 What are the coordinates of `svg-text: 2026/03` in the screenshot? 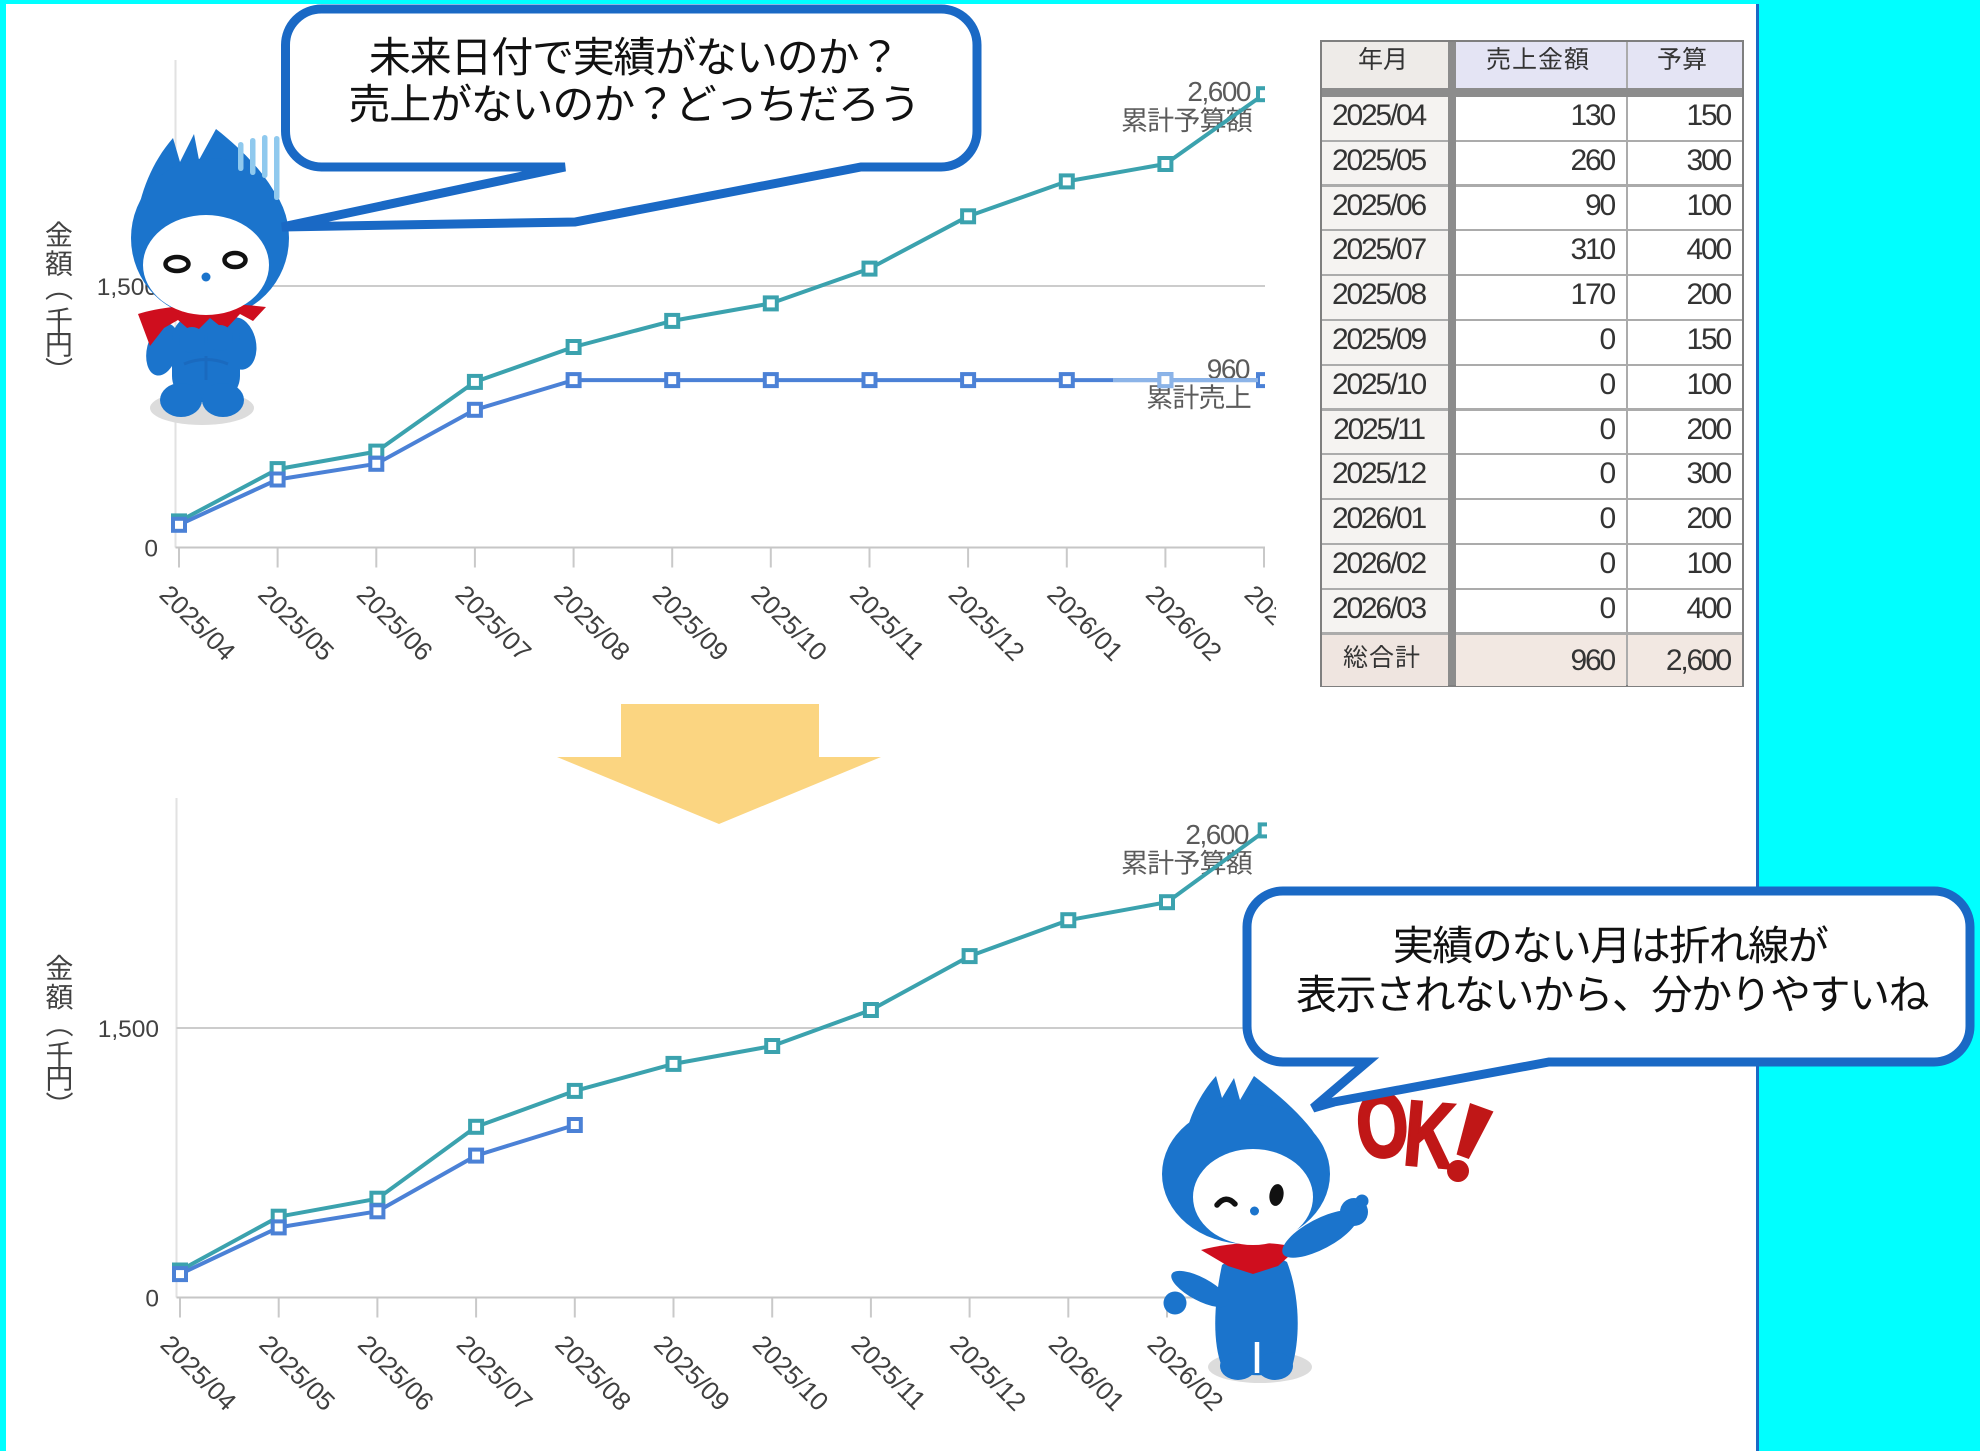 It's located at (1283, 623).